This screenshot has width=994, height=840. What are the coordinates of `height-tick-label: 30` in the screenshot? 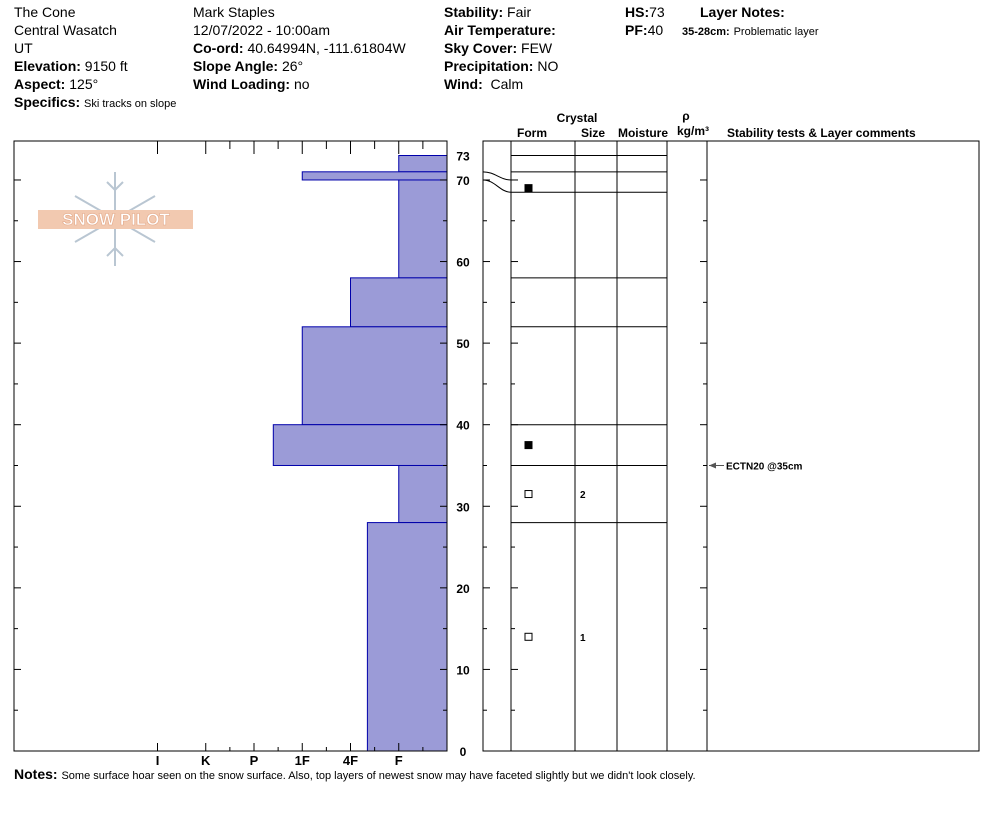 It's located at (463, 507).